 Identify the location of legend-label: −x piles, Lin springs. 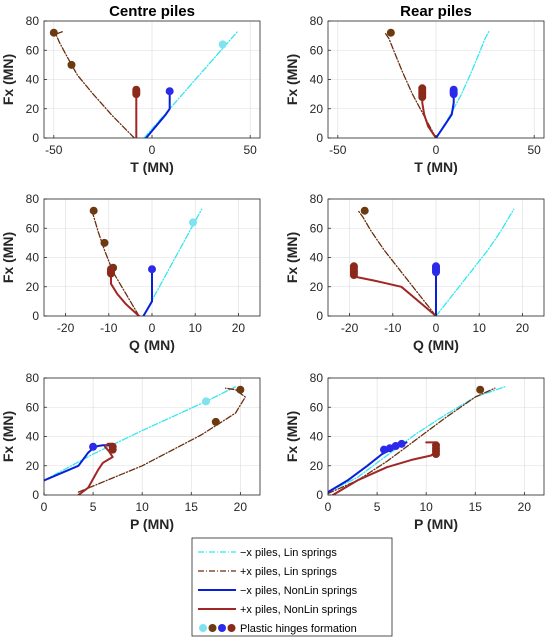
(288, 553).